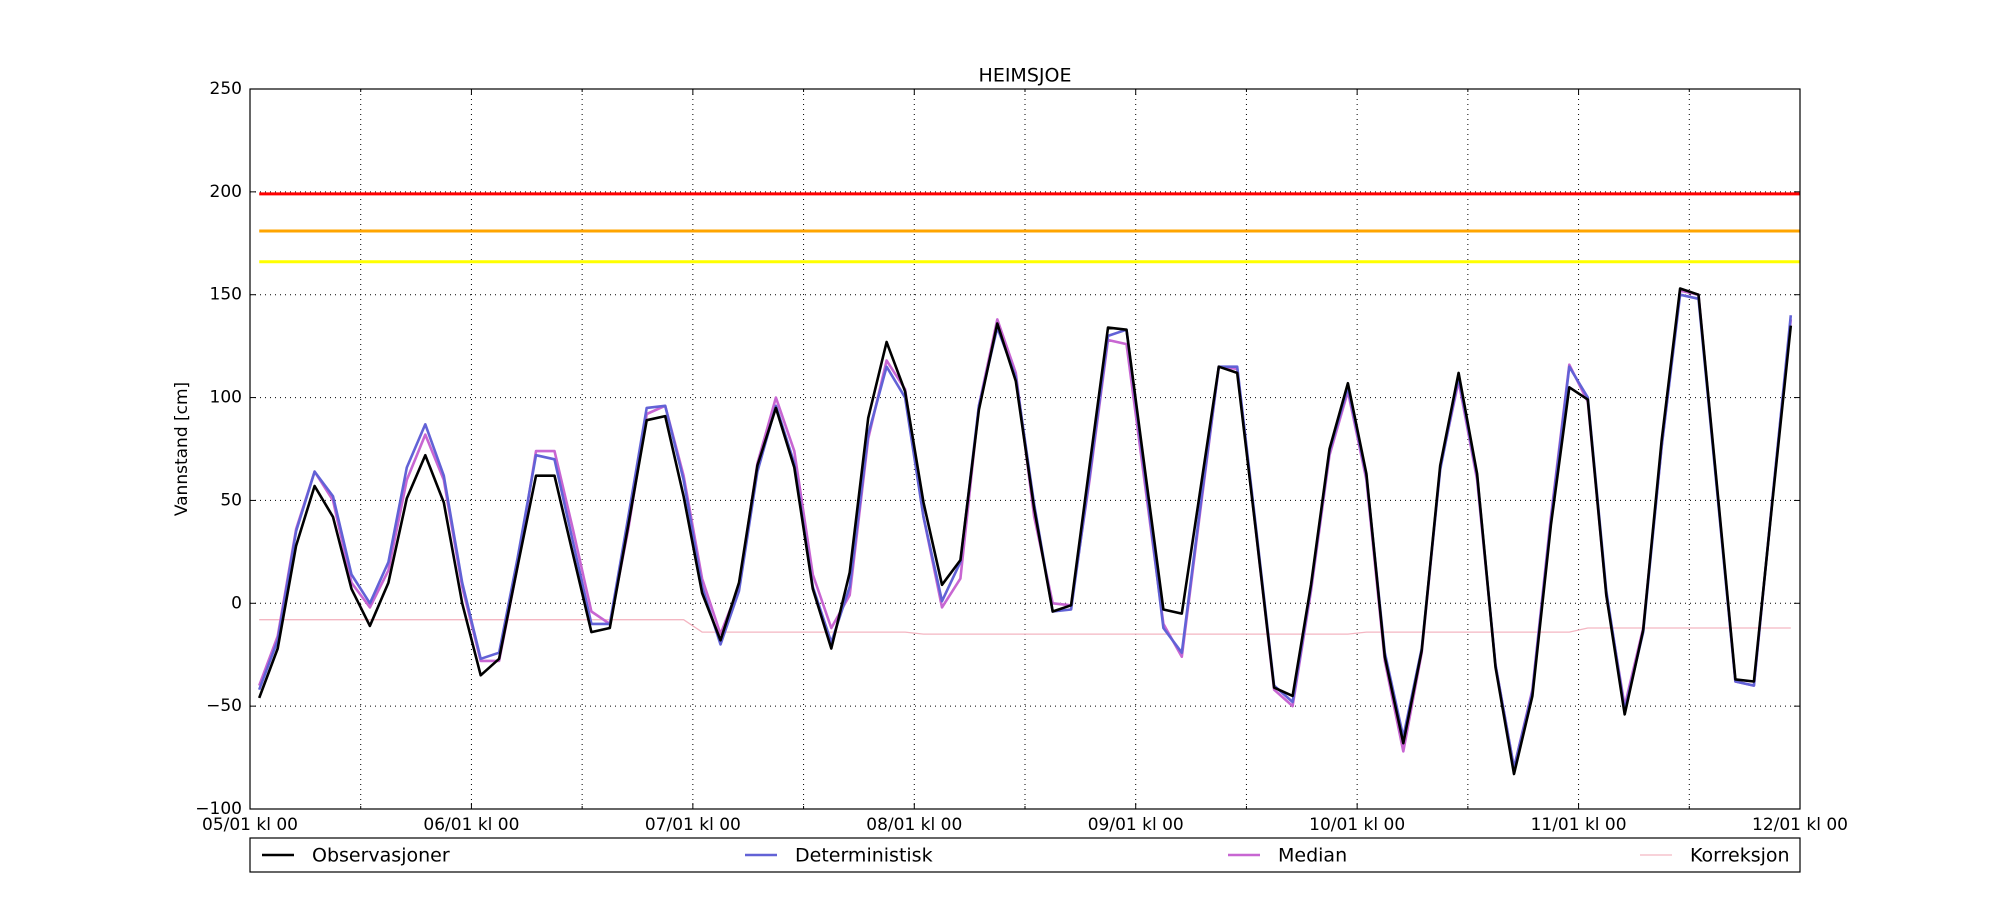 The width and height of the screenshot is (2000, 900). Describe the element at coordinates (231, 500) in the screenshot. I see `y-tick-label: 50` at that location.